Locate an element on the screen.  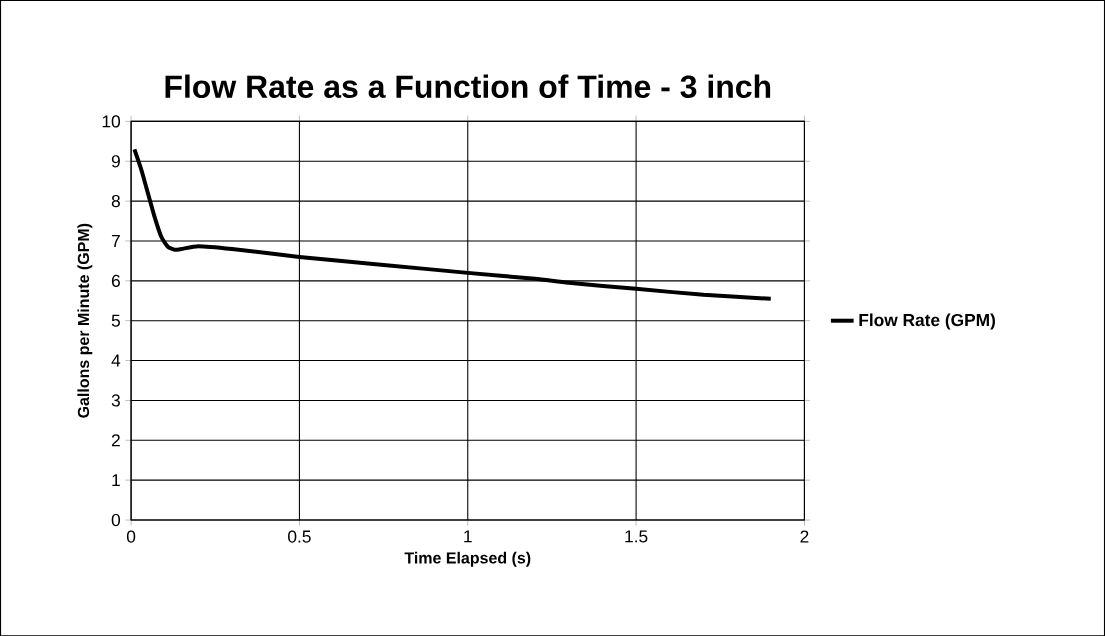
y-tick-label: 6 is located at coordinates (115, 280).